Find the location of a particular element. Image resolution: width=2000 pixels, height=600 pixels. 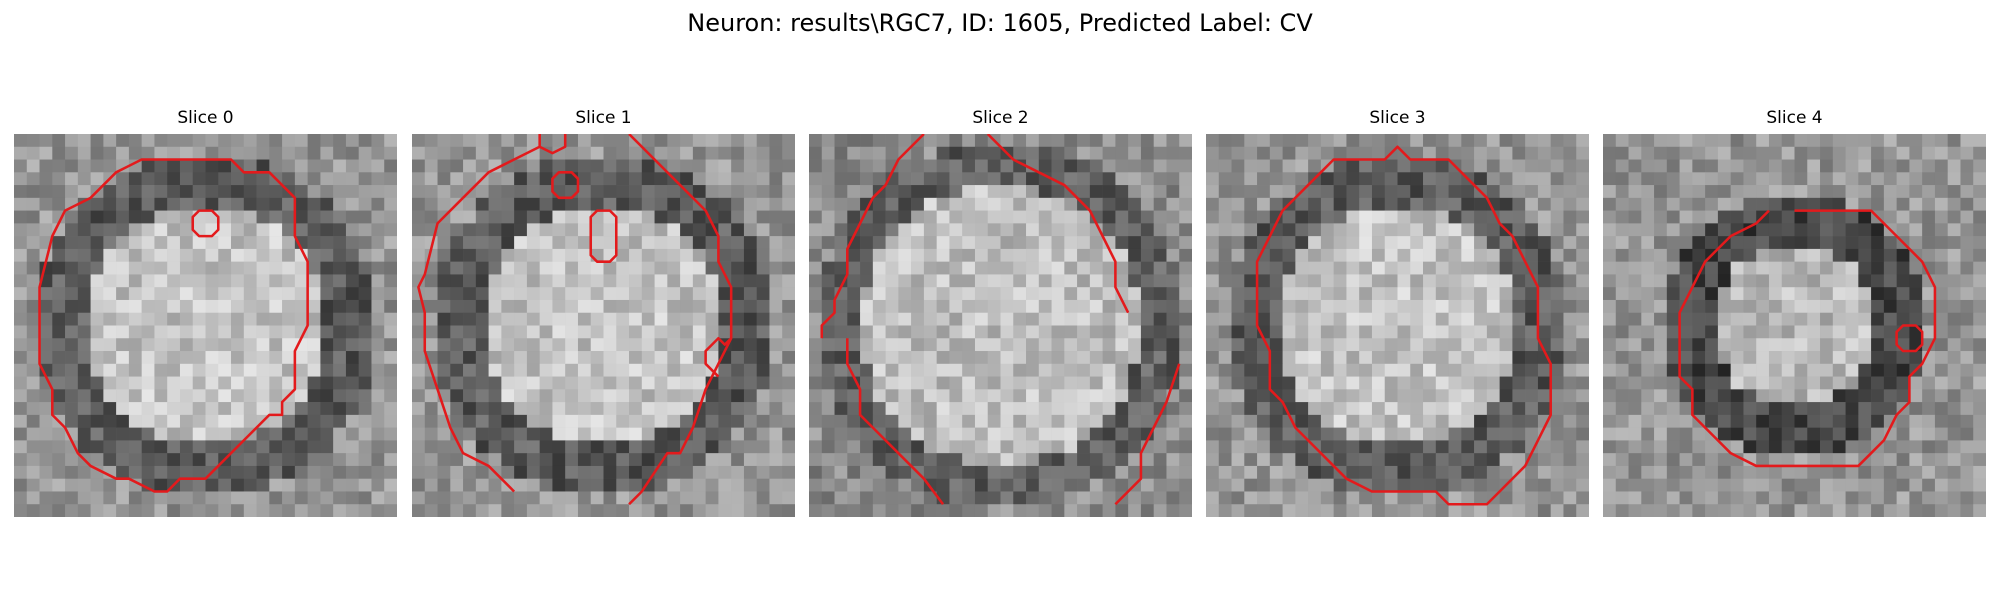

slice-panel-4: Slice 4 is located at coordinates (1794, 312).